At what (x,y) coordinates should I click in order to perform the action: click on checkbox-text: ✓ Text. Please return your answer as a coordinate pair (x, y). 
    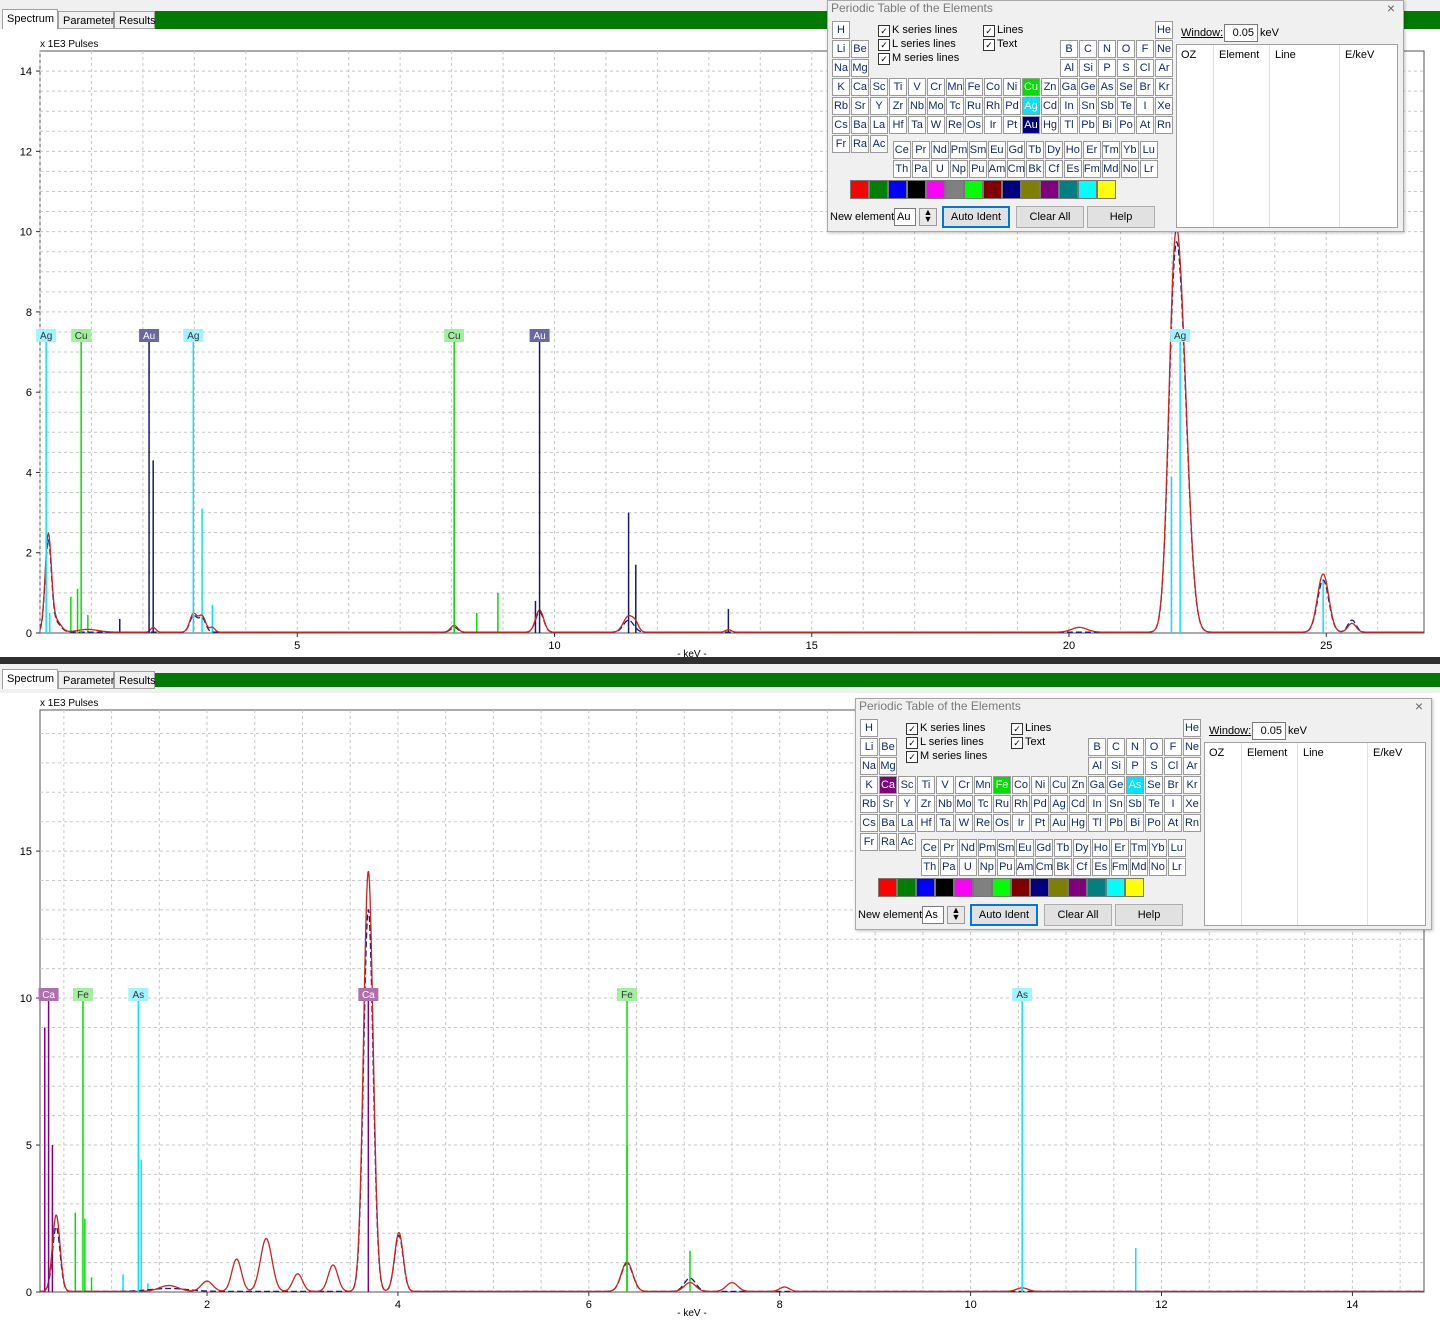
    Looking at the image, I should click on (1000, 44).